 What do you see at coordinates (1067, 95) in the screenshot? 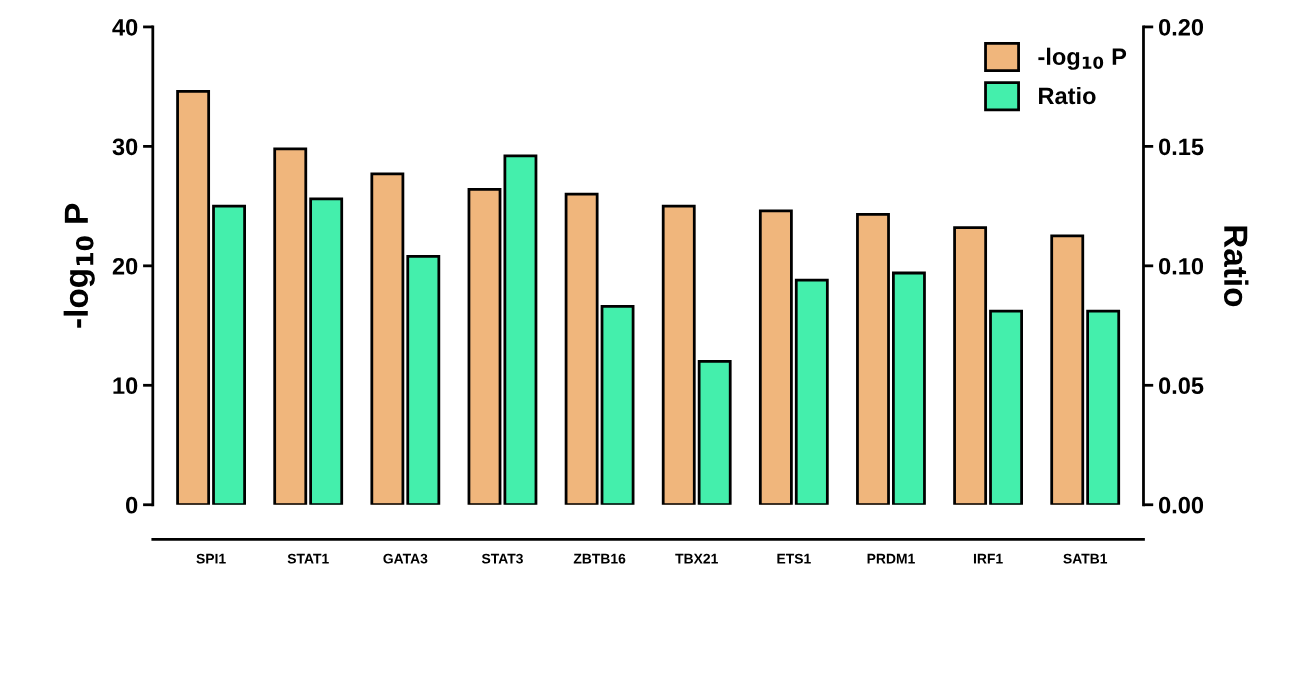
I see `legend-label: Ratio` at bounding box center [1067, 95].